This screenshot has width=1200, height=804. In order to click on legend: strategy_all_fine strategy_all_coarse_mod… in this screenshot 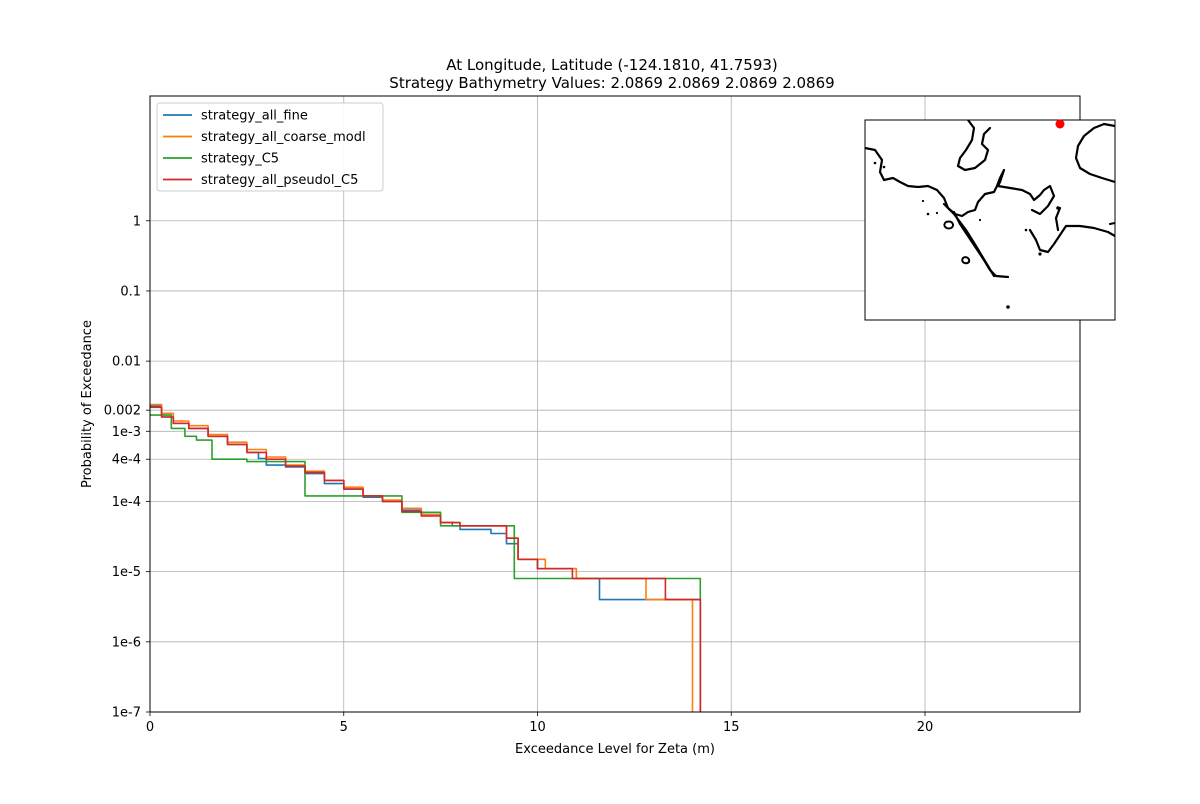, I will do `click(270, 147)`.